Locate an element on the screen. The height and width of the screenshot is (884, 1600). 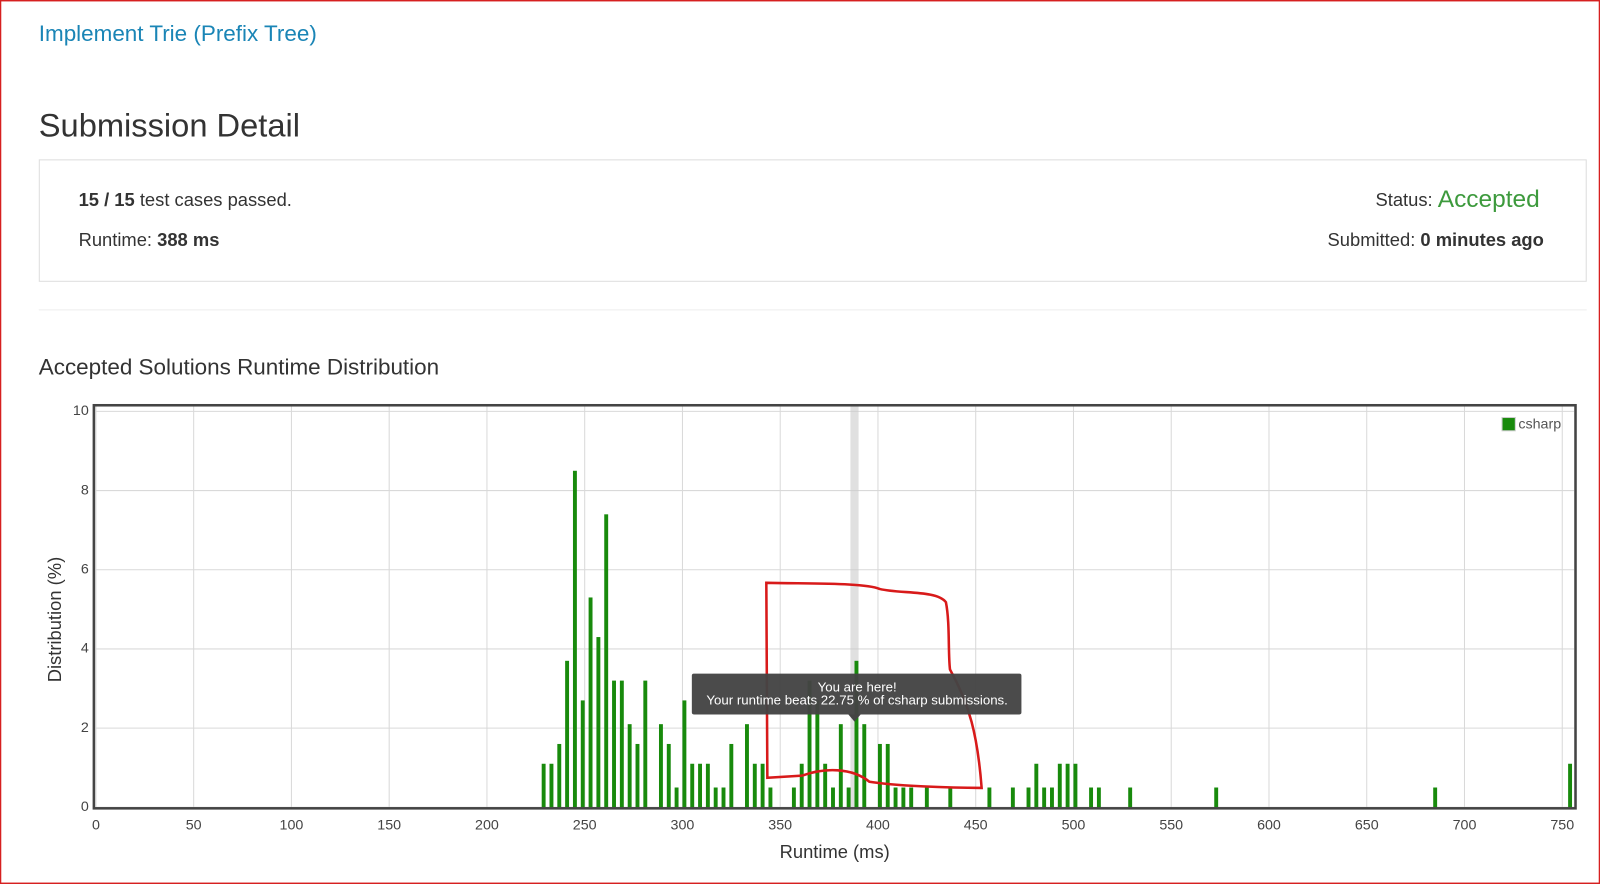
x-tick-label: 50 is located at coordinates (194, 825).